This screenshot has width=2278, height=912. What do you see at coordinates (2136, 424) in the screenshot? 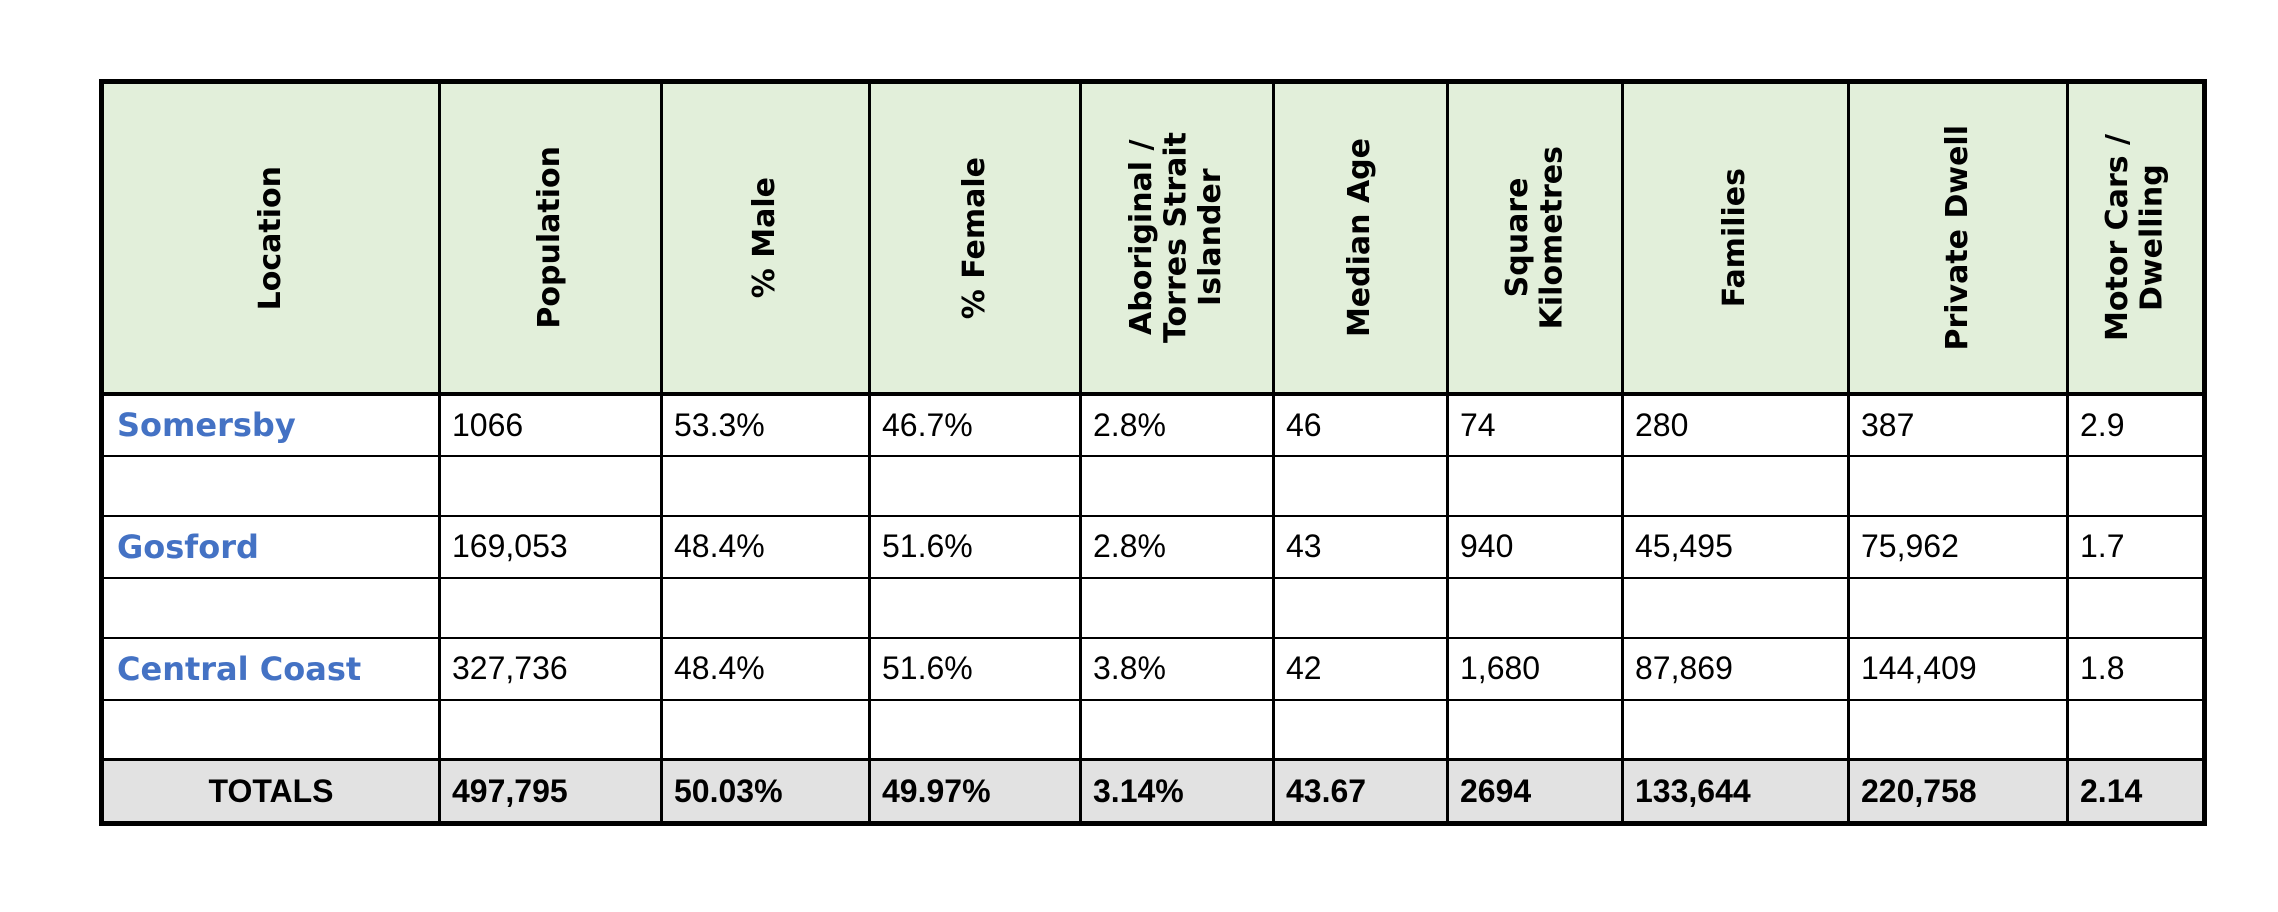
I see `table-cell: 2.9` at bounding box center [2136, 424].